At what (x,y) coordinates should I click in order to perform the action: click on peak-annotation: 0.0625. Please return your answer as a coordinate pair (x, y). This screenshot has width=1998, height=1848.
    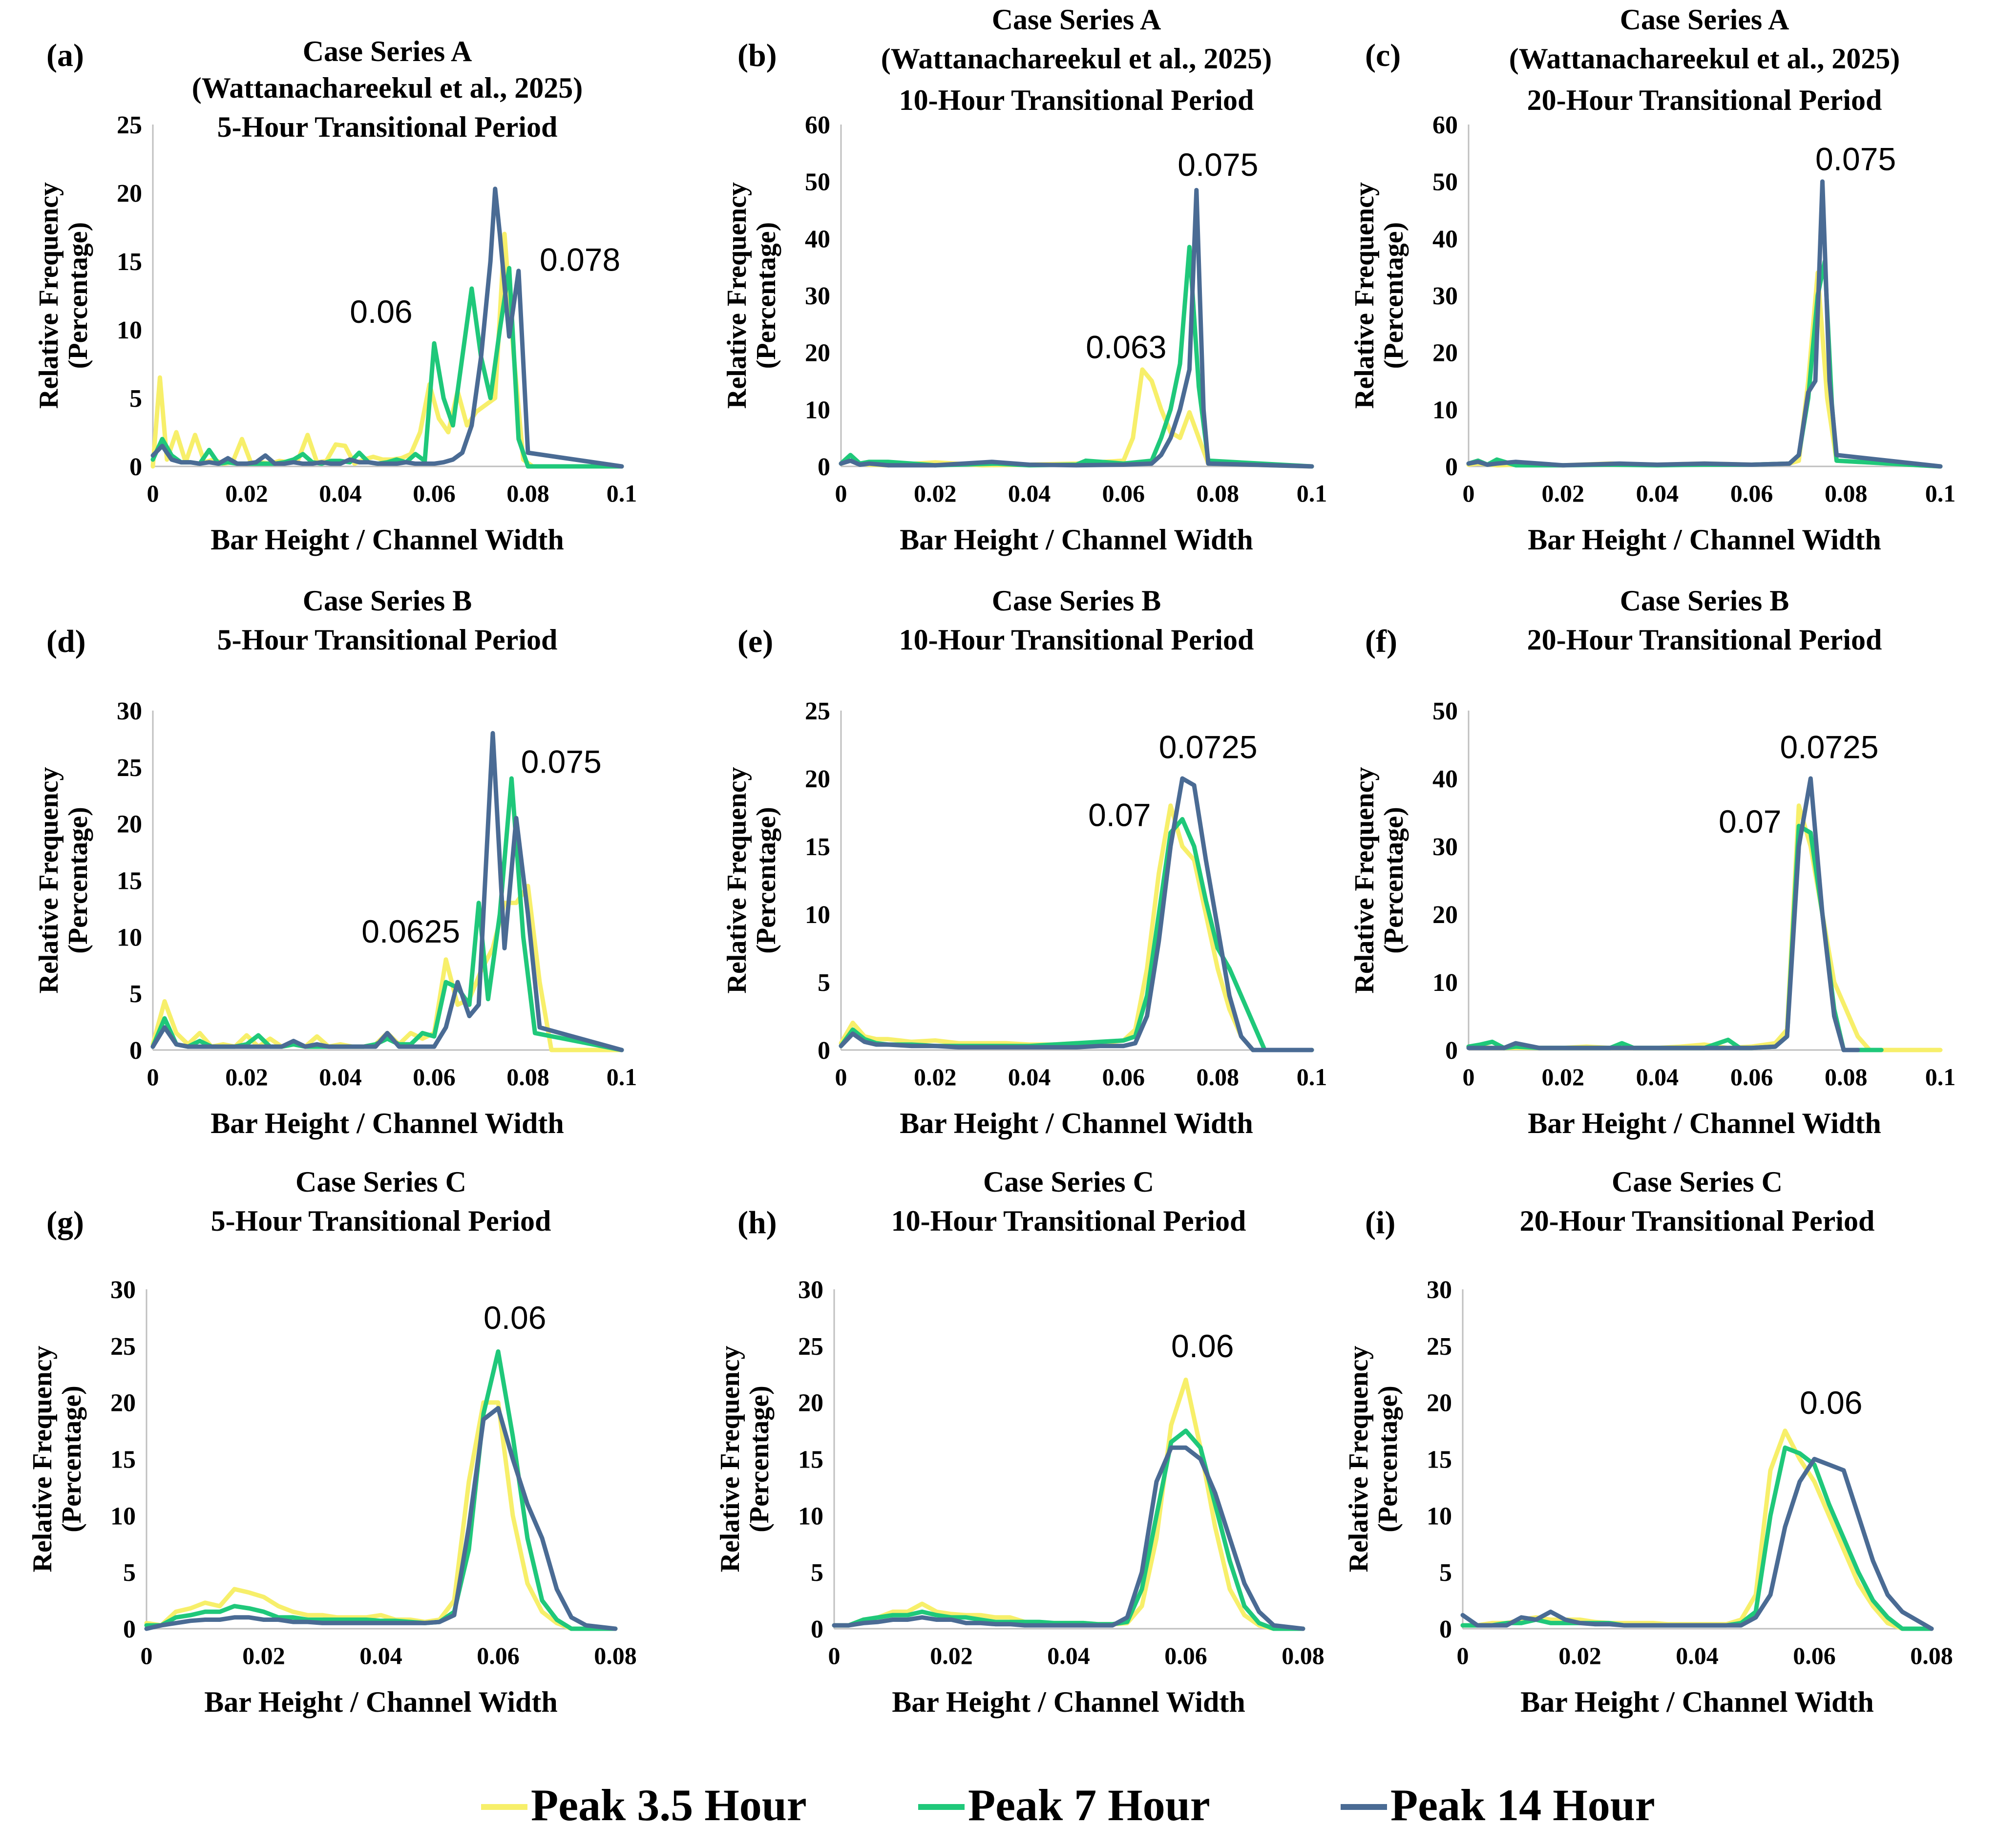
    Looking at the image, I should click on (410, 931).